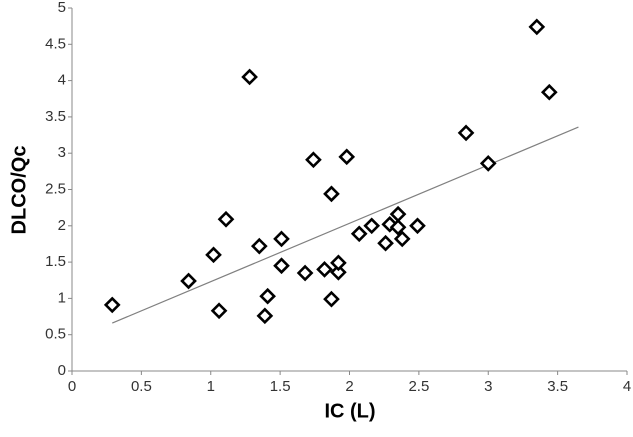 This screenshot has height=437, width=633. Describe the element at coordinates (62, 80) in the screenshot. I see `y-tick-label: 4` at that location.